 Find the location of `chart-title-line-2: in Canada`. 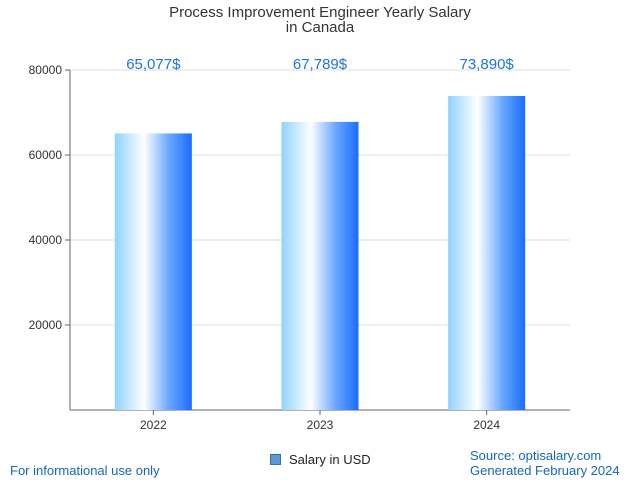

chart-title-line-2: in Canada is located at coordinates (320, 27).